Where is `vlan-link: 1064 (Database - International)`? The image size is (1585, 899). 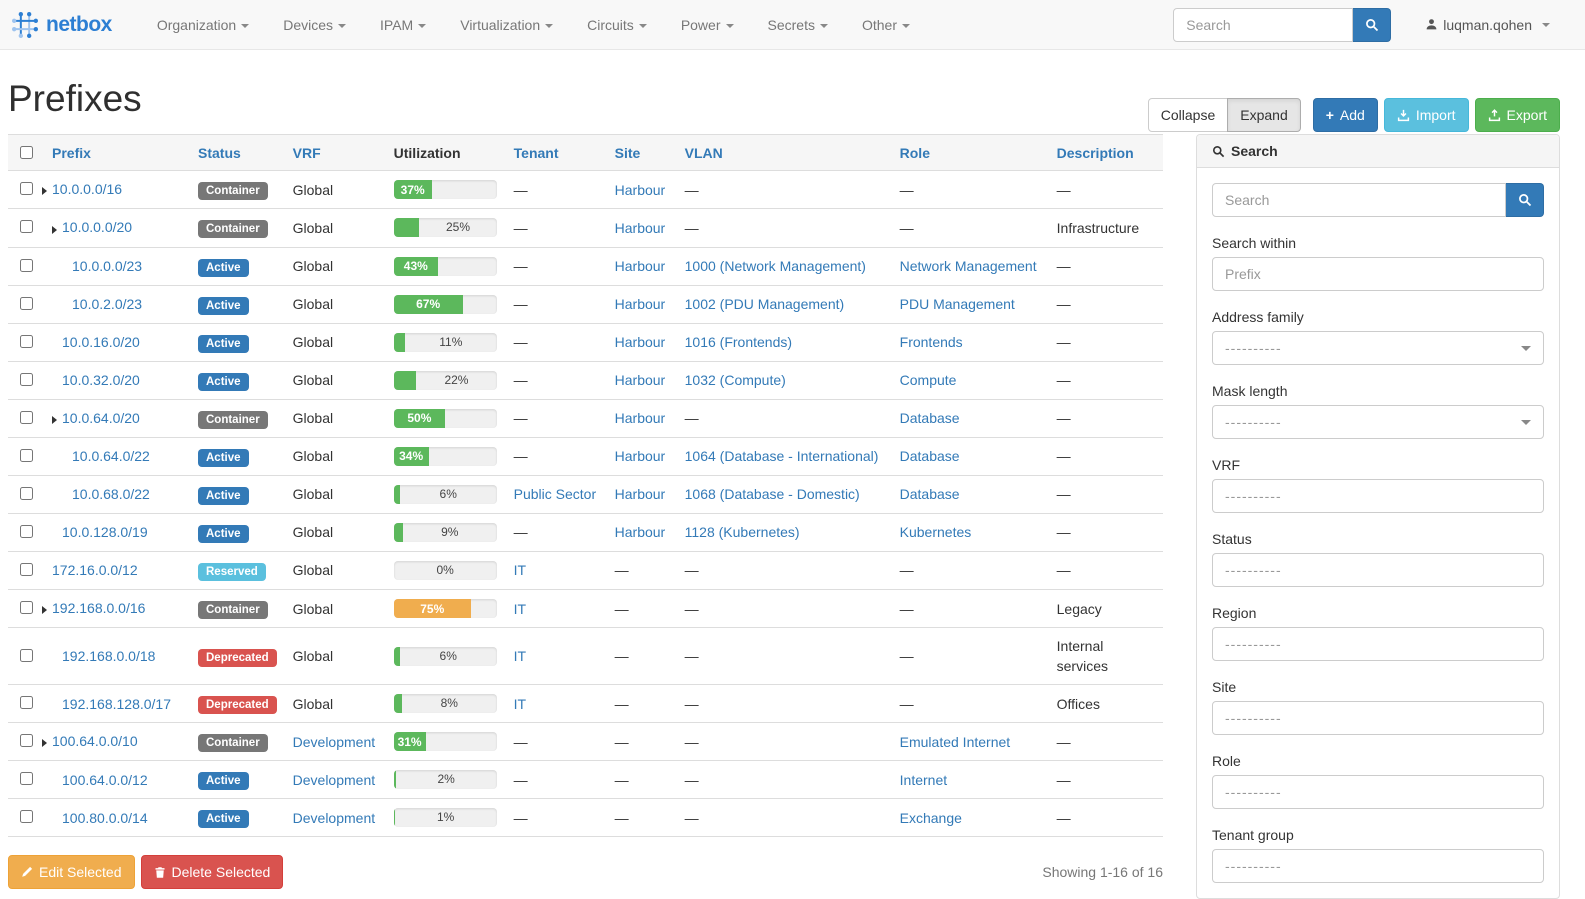
vlan-link: 1064 (Database - International) is located at coordinates (781, 456).